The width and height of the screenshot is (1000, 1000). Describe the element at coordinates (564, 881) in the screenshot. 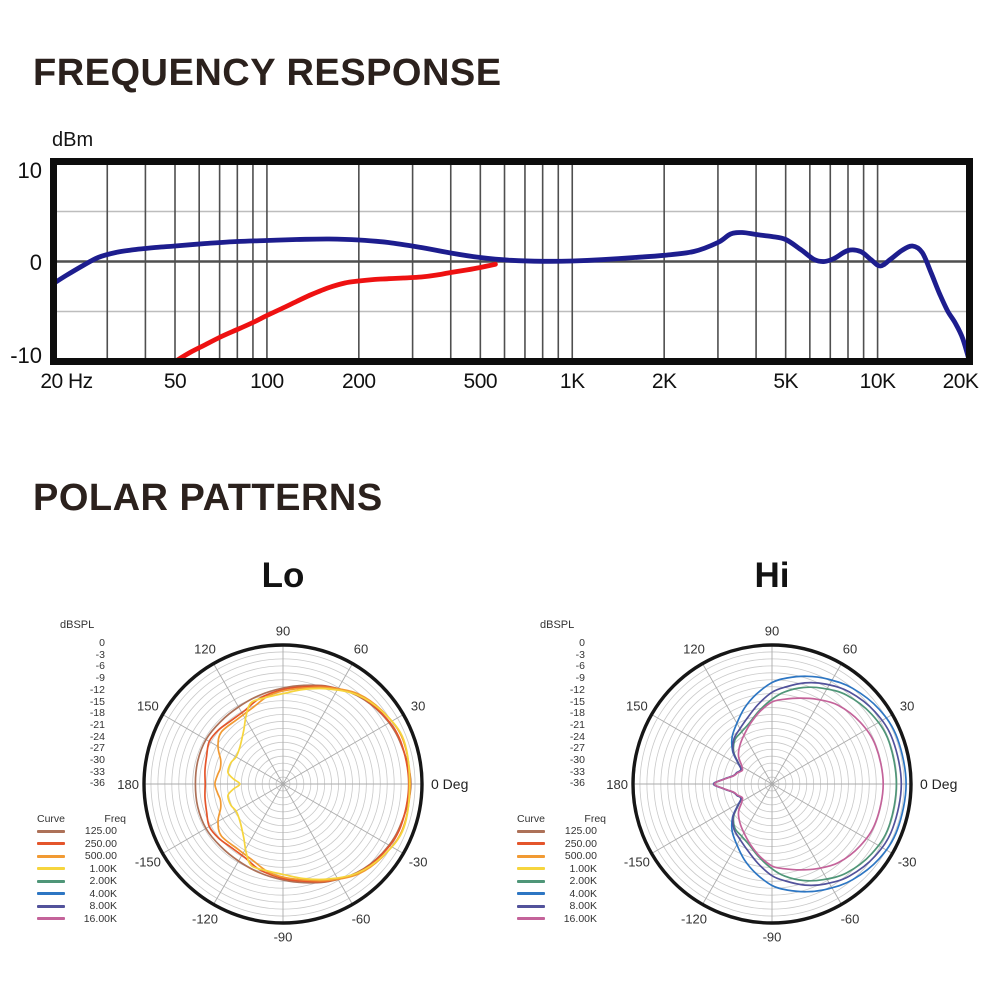

I see `legend-row: 2.00K` at that location.